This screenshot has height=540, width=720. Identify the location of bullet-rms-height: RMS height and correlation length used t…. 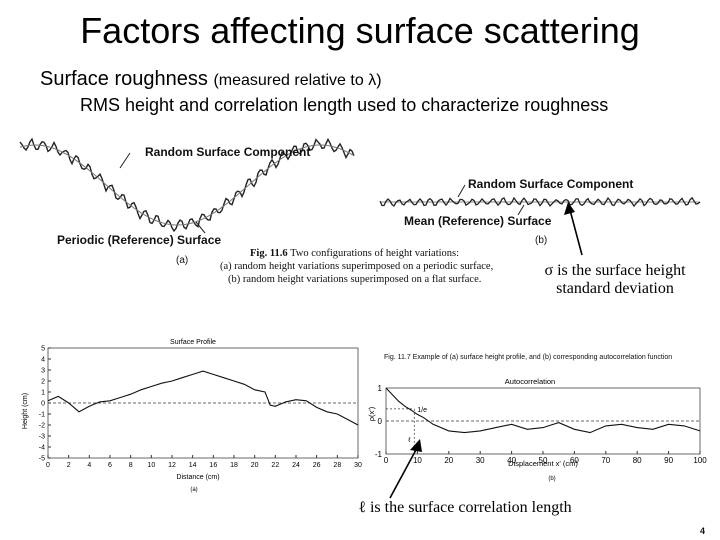
(344, 105).